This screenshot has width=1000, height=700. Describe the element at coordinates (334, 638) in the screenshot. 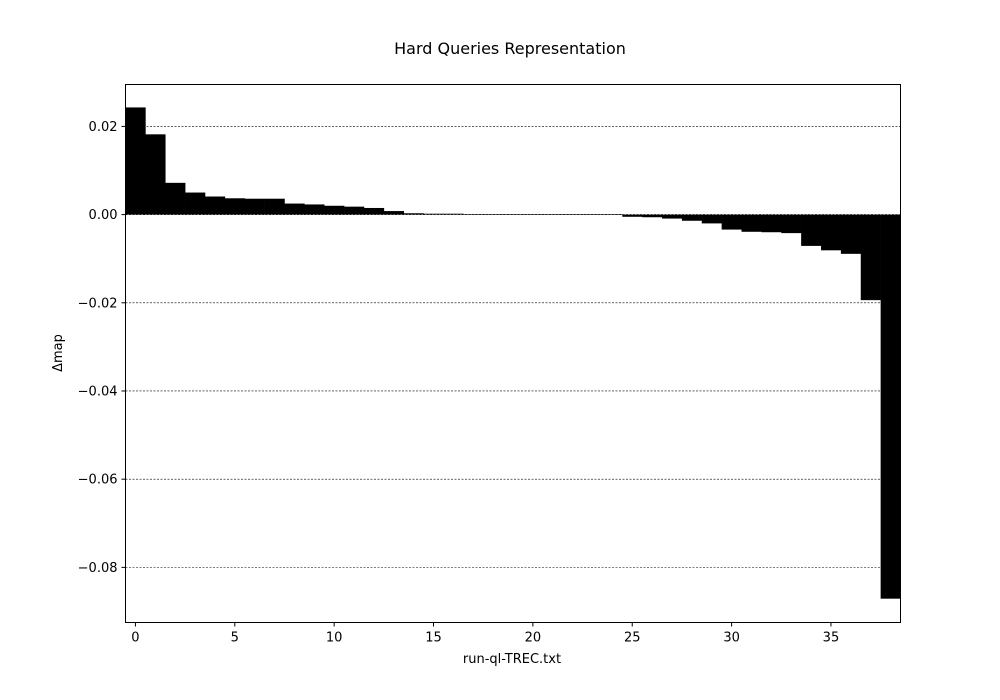

I see `x-tick-label: 10` at that location.